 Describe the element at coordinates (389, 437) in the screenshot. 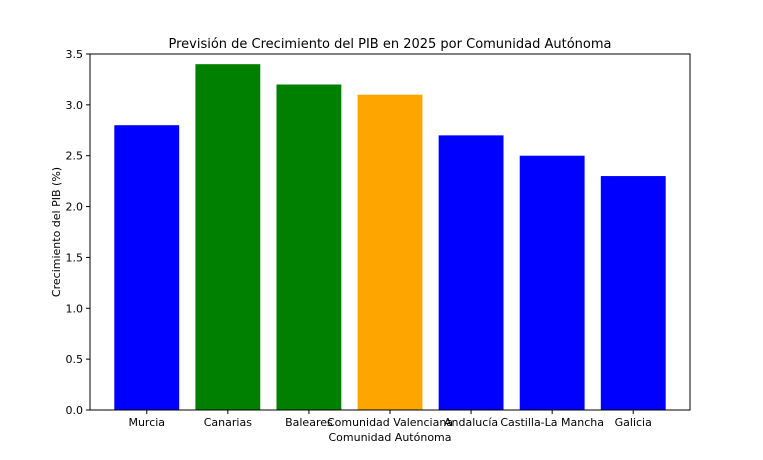

I see `x-axis-label: Comunidad Autónoma` at that location.